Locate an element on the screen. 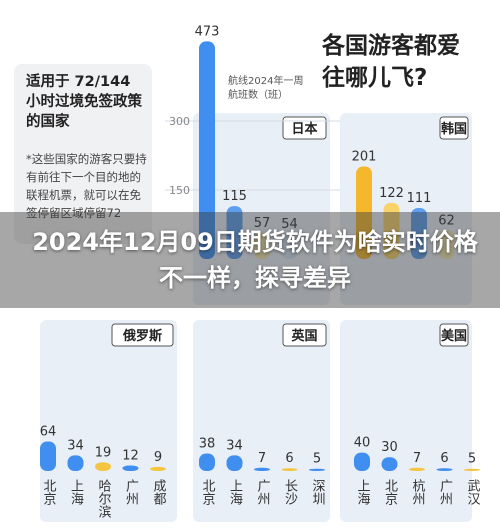  info-box-title: 适用于 72/144 小时过境免签政策的国家 is located at coordinates (84, 102).